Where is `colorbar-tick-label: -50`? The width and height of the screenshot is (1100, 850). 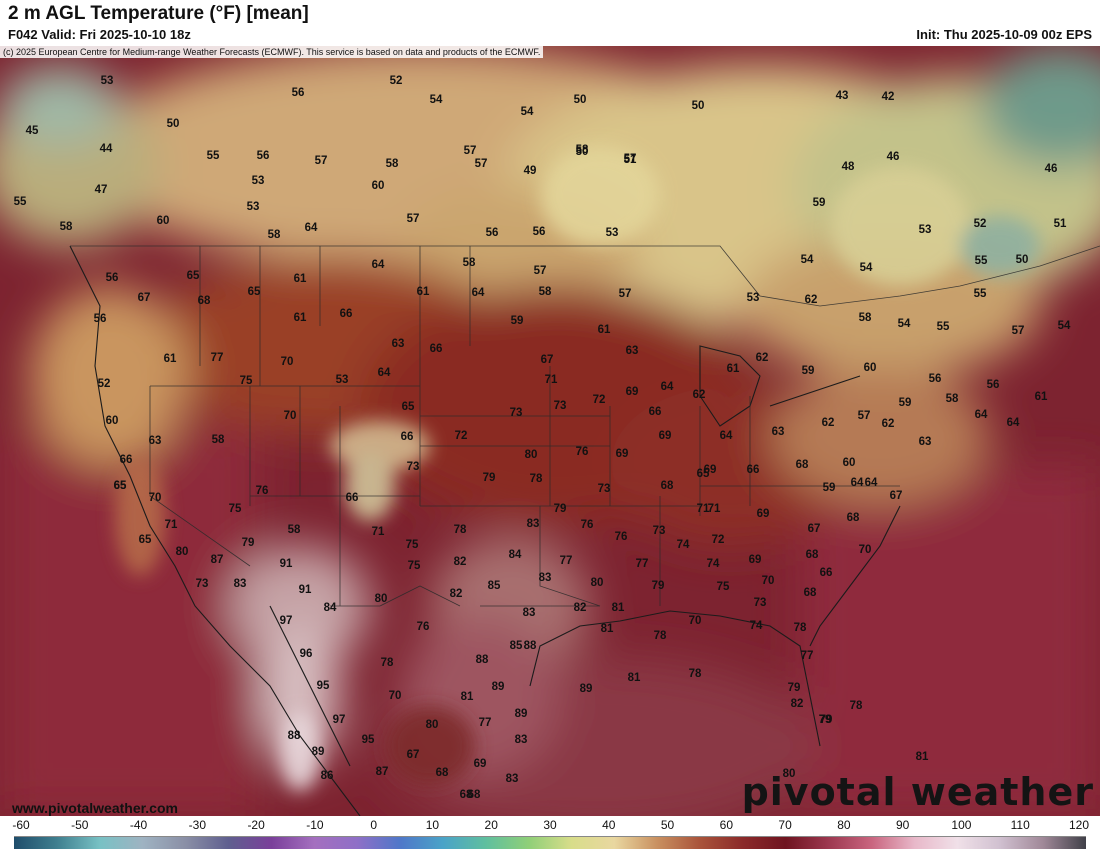 colorbar-tick-label: -50 is located at coordinates (80, 825).